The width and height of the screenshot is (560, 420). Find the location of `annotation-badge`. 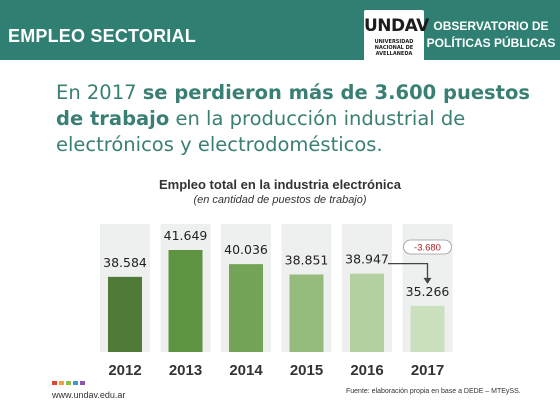

annotation-badge is located at coordinates (427, 247).